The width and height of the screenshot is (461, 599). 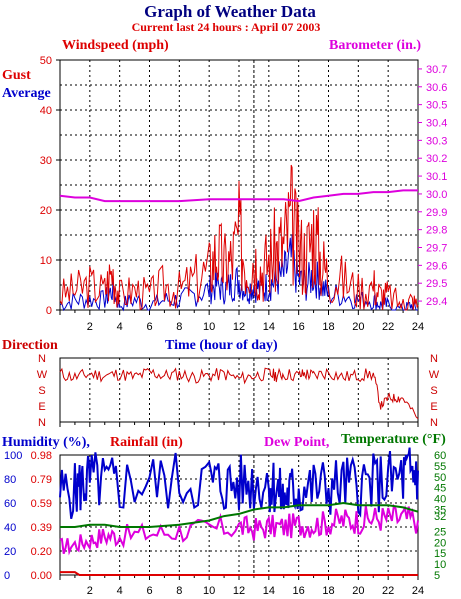 I want to click on direction-tick-label-right: E, so click(x=433, y=407).